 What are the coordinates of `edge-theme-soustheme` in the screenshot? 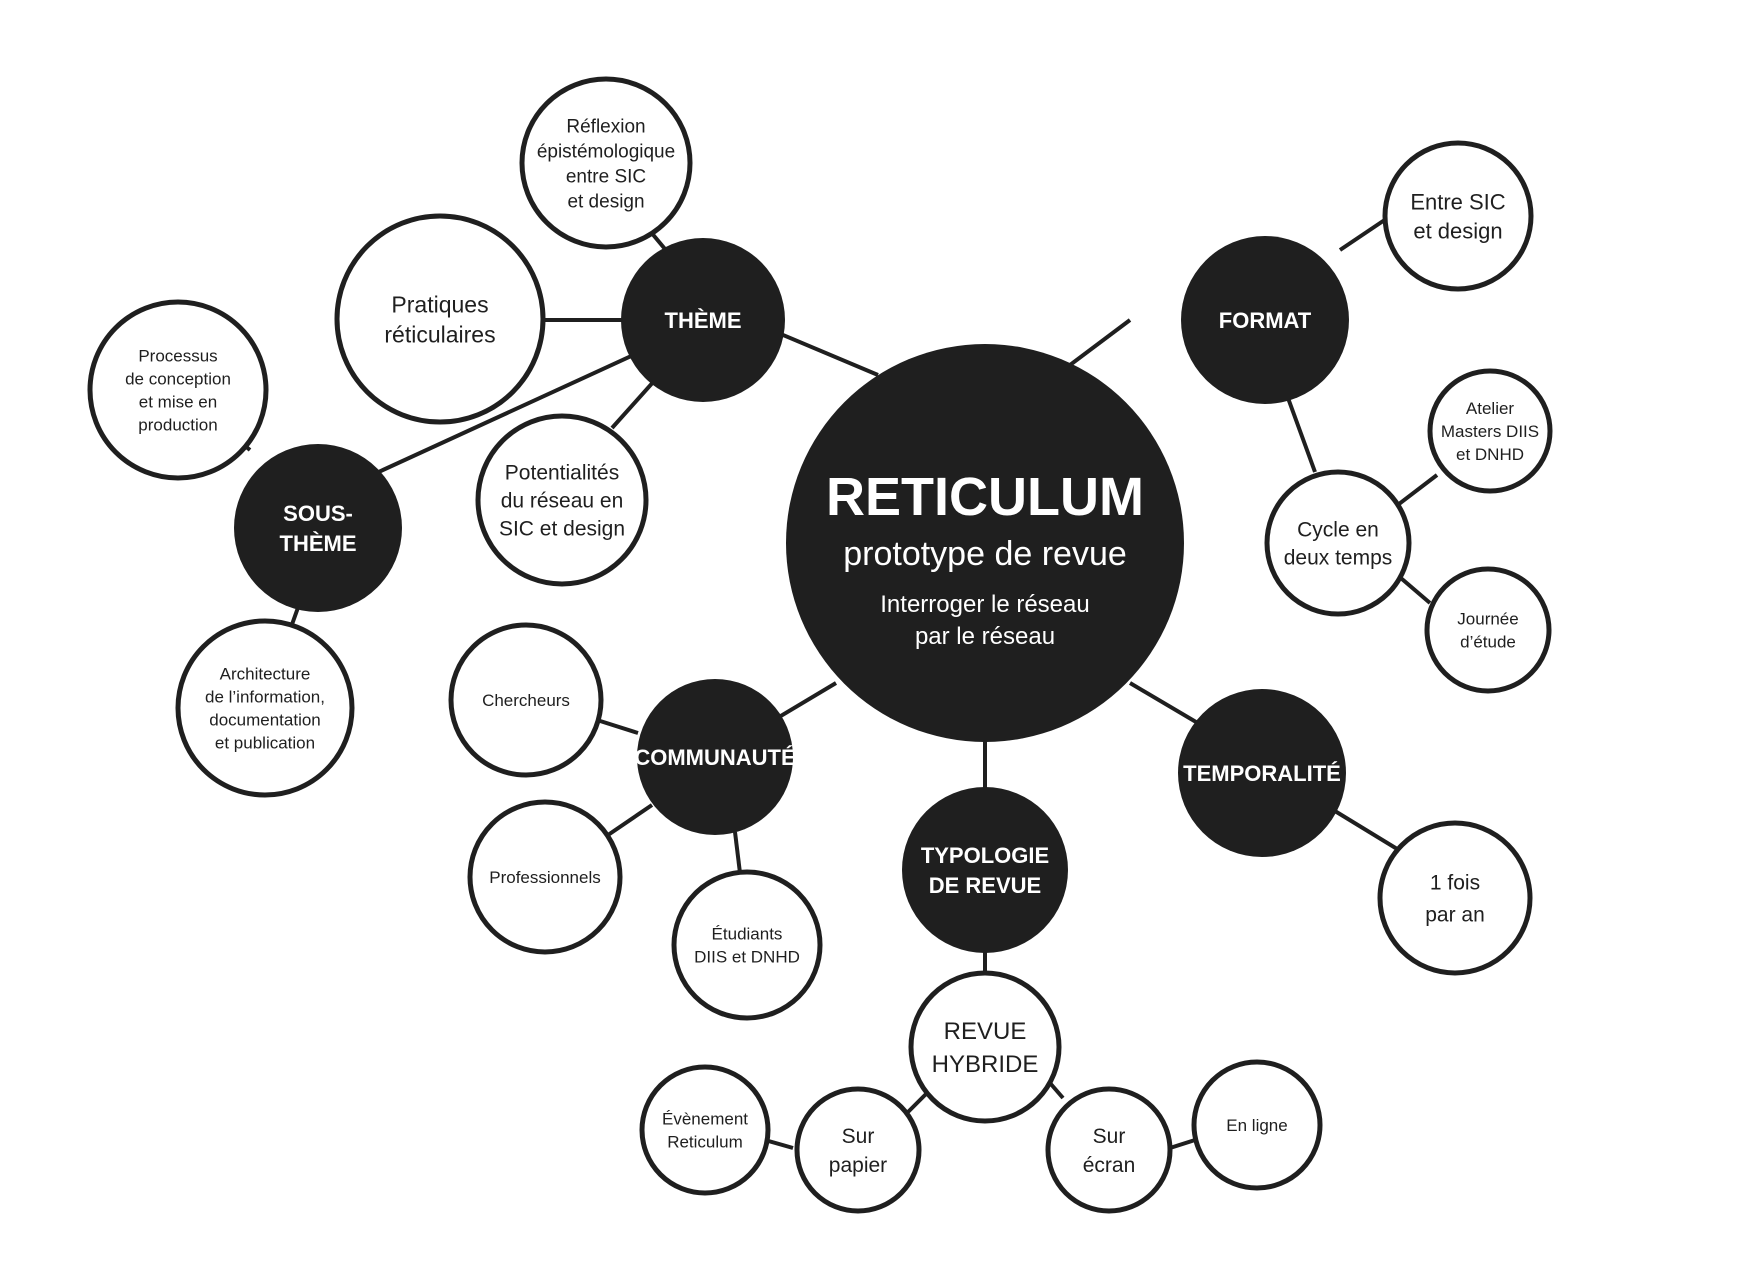 It's located at (506, 413).